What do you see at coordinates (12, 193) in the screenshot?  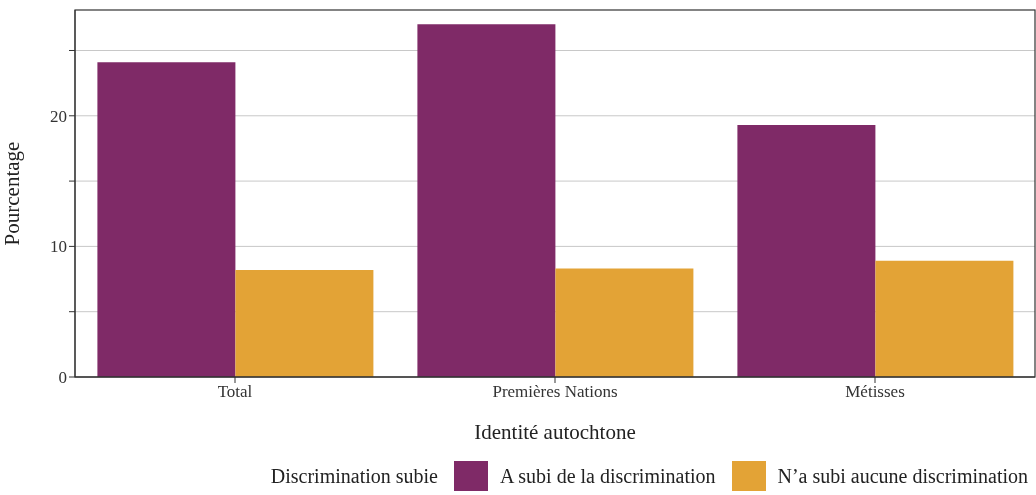 I see `y-axis-title: Pourcentage` at bounding box center [12, 193].